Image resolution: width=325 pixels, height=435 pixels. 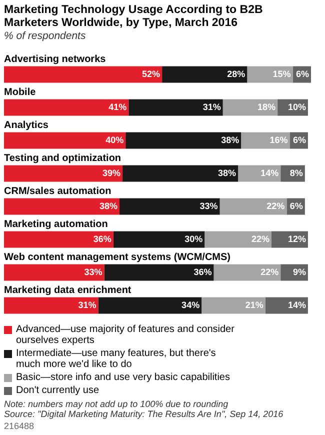 I want to click on y-tick-label: Analytics, so click(x=26, y=125).